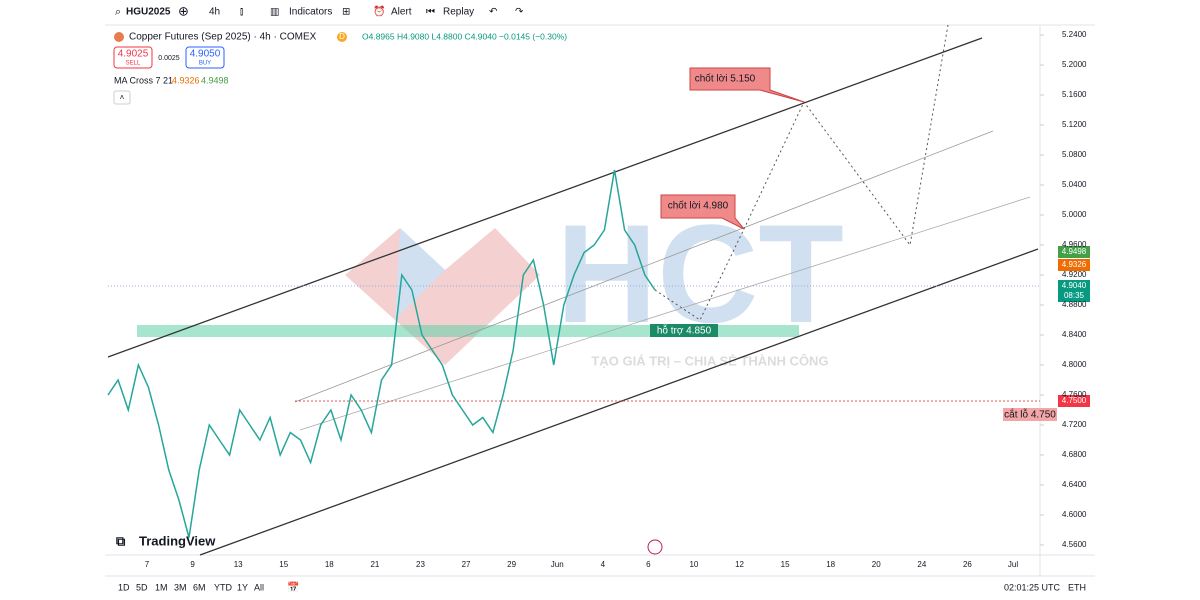 This screenshot has width=1200, height=600. I want to click on tag-ma-fast: 4.9326, so click(1074, 264).